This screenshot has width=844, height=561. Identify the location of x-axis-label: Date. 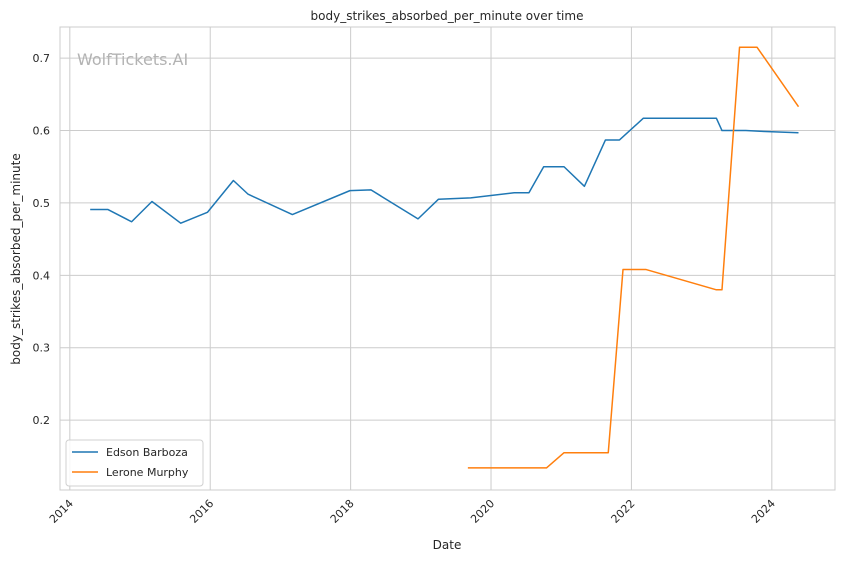
(447, 545).